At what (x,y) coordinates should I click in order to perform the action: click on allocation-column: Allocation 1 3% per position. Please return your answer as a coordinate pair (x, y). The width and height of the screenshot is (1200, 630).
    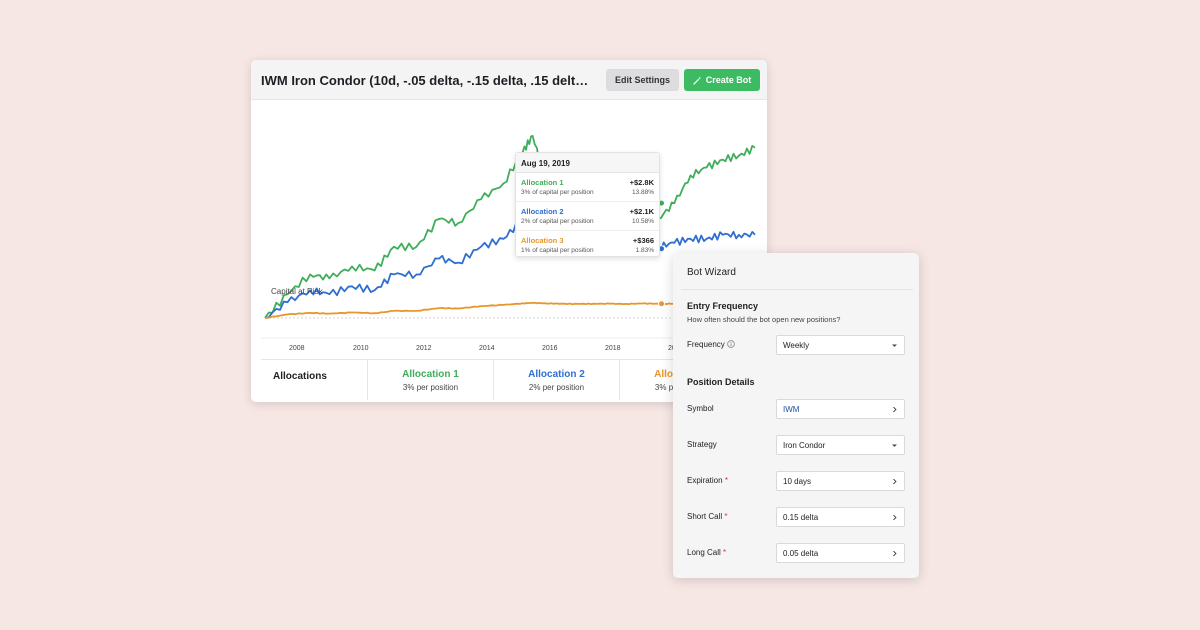
    Looking at the image, I should click on (430, 380).